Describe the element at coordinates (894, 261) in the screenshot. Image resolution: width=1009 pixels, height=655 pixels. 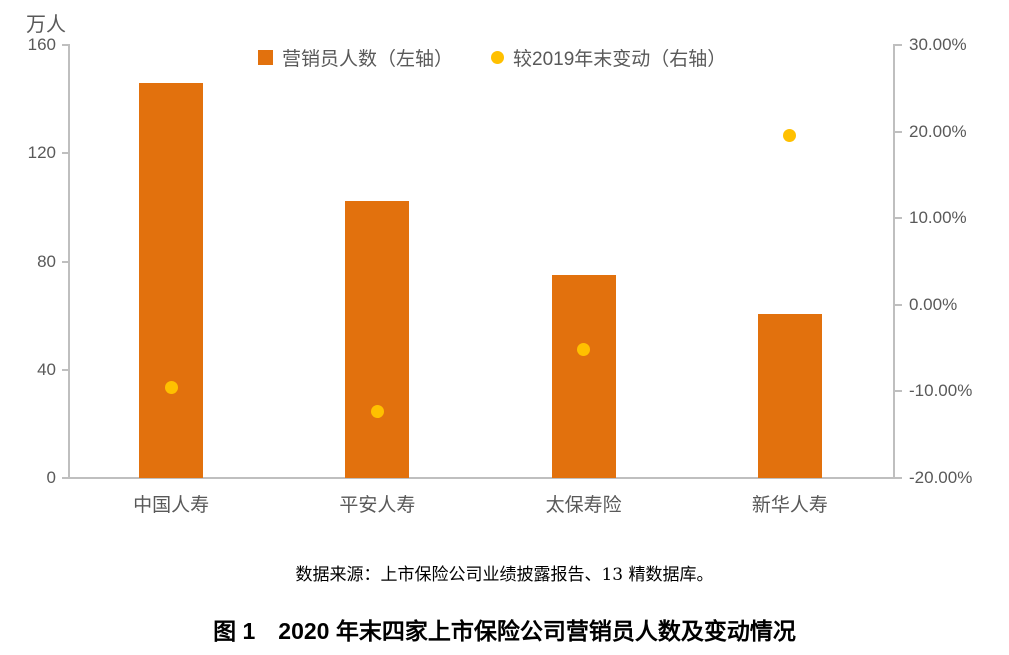
I see `right-axis-line` at that location.